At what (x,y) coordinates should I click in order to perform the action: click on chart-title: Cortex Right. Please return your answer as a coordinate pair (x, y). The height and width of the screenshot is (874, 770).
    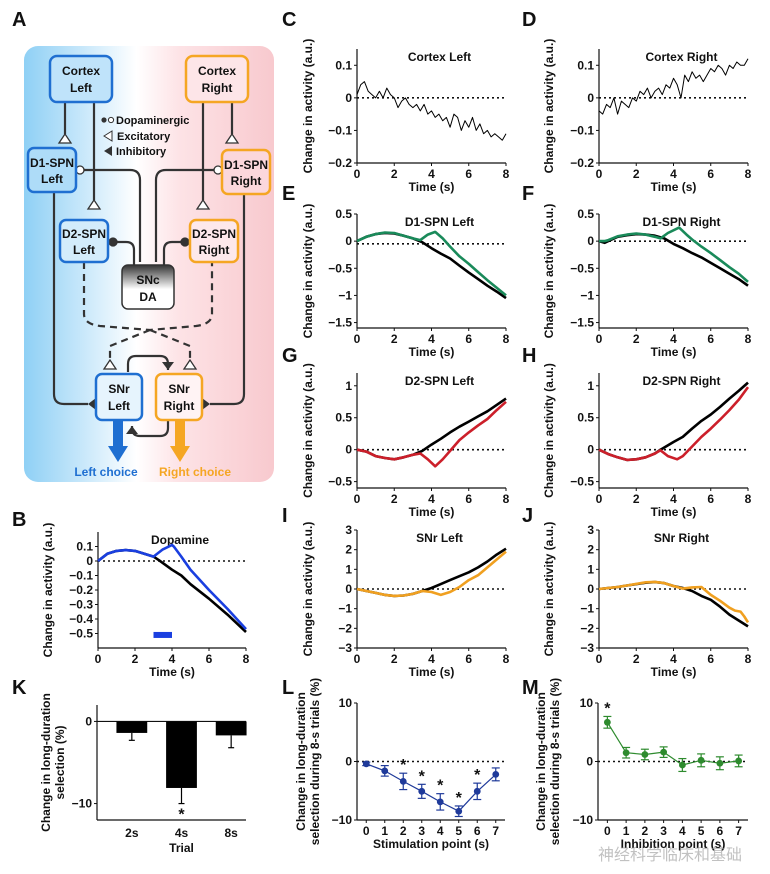
    Looking at the image, I should click on (682, 57).